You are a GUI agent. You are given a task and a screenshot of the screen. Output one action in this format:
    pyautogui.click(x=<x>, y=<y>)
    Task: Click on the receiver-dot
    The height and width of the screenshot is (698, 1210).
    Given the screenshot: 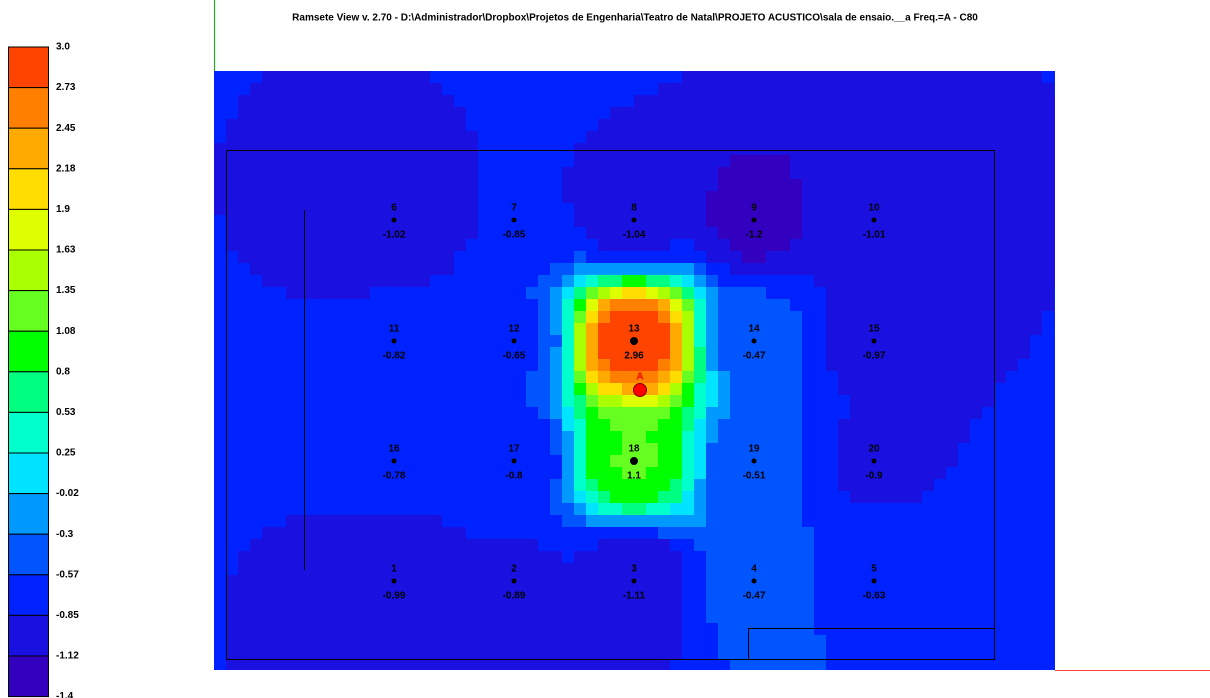 What is the action you would take?
    pyautogui.click(x=874, y=461)
    